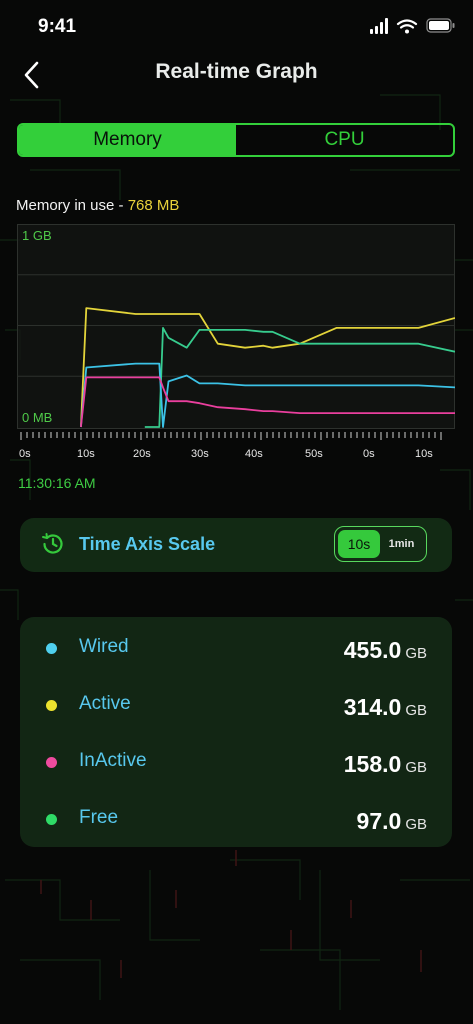  I want to click on stat-value: 314.0 GB, so click(385, 707).